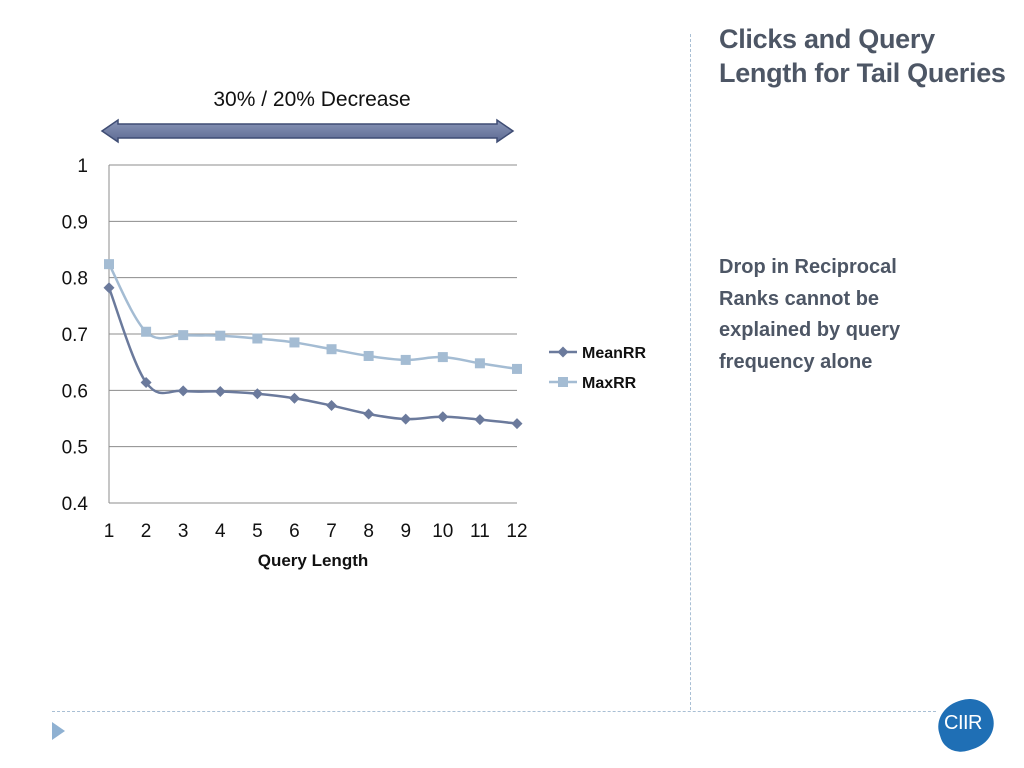 This screenshot has height=768, width=1024. What do you see at coordinates (480, 531) in the screenshot?
I see `x-tick-label: 11` at bounding box center [480, 531].